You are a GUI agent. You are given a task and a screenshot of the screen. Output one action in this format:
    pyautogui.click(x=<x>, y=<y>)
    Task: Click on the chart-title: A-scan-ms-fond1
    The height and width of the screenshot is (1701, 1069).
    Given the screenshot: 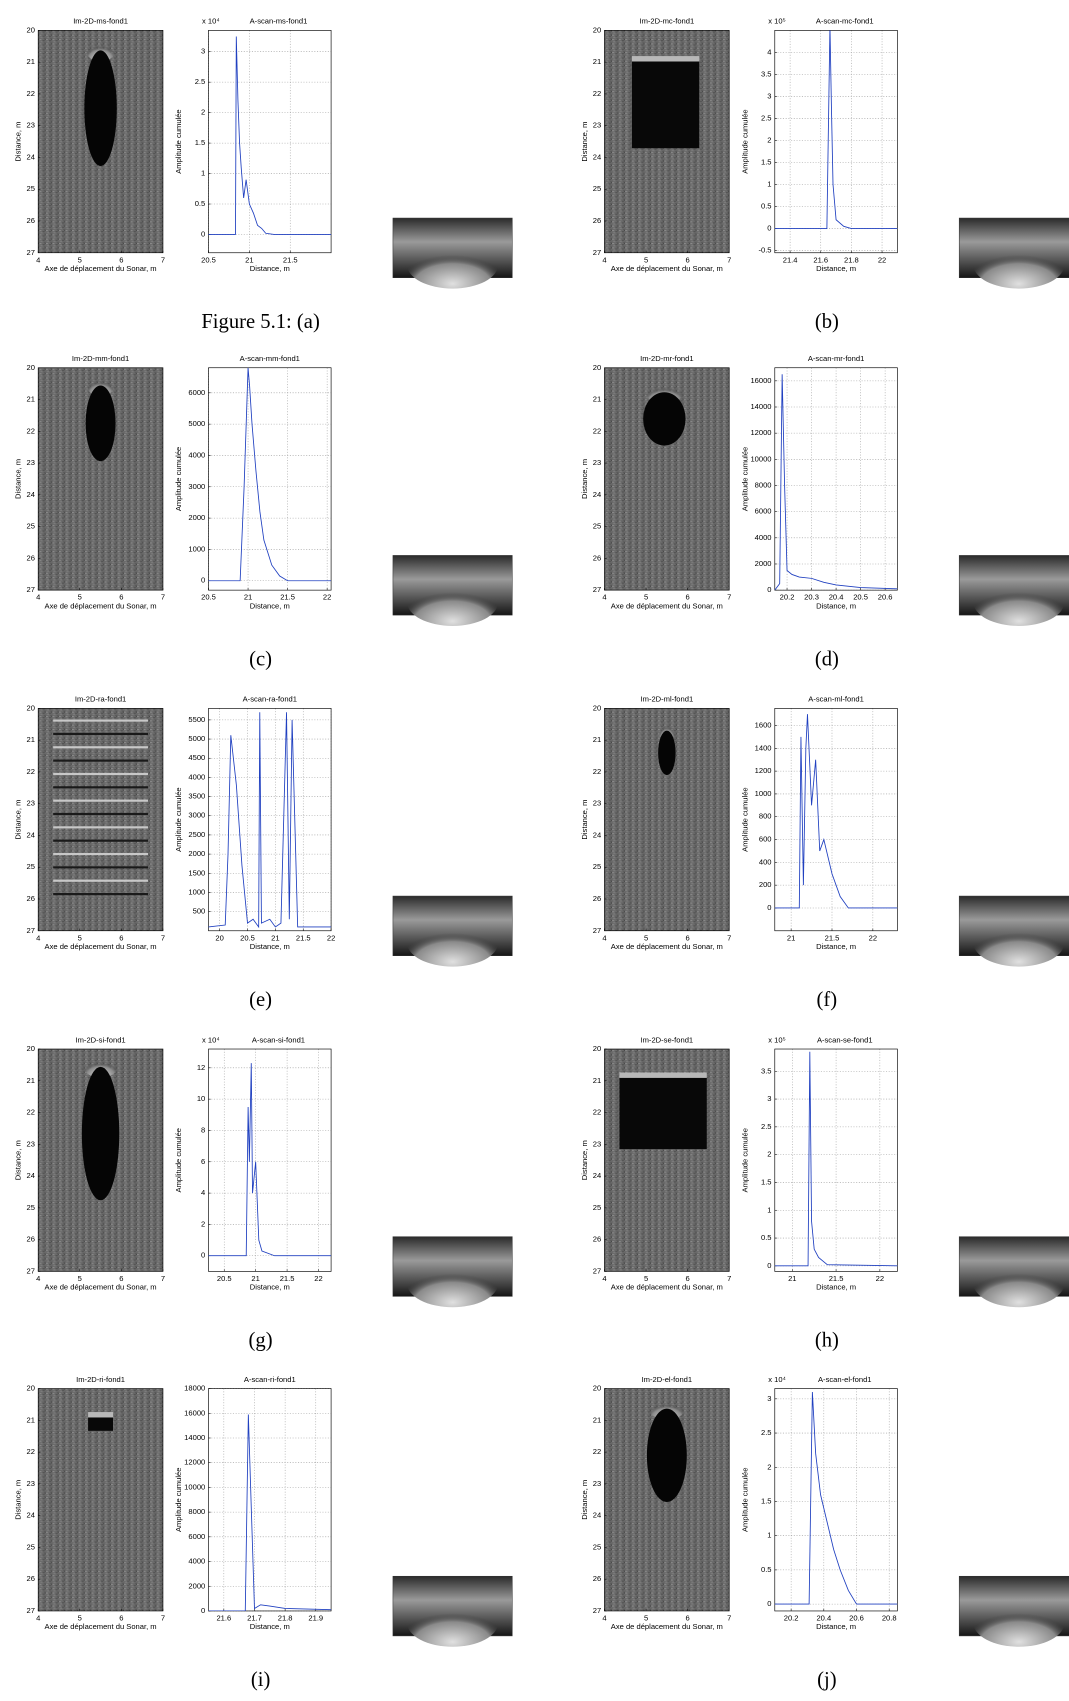 What is the action you would take?
    pyautogui.click(x=279, y=21)
    